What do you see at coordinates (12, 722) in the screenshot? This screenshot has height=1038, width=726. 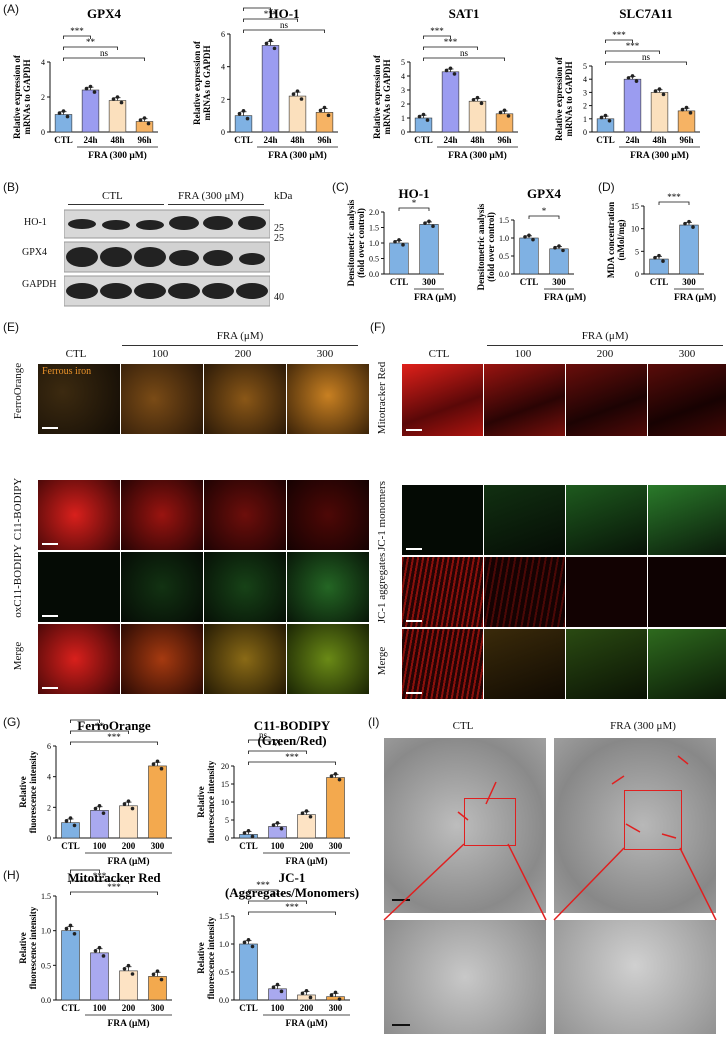 I see `panel-label-g: (G)` at bounding box center [12, 722].